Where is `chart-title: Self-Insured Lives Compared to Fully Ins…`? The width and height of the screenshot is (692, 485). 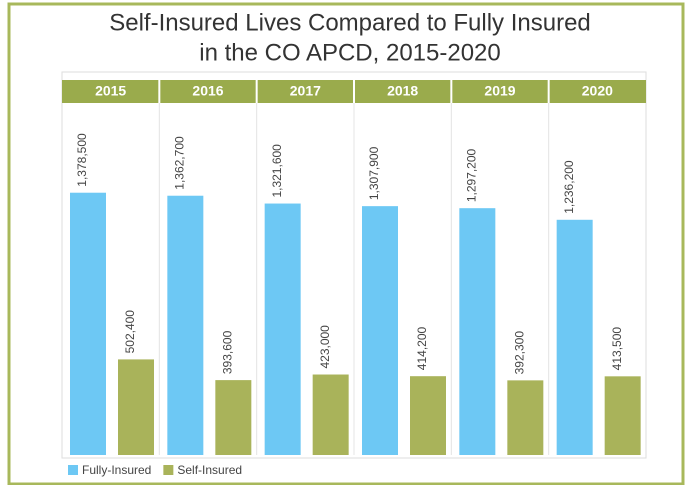
chart-title: Self-Insured Lives Compared to Fully Ins… is located at coordinates (350, 22).